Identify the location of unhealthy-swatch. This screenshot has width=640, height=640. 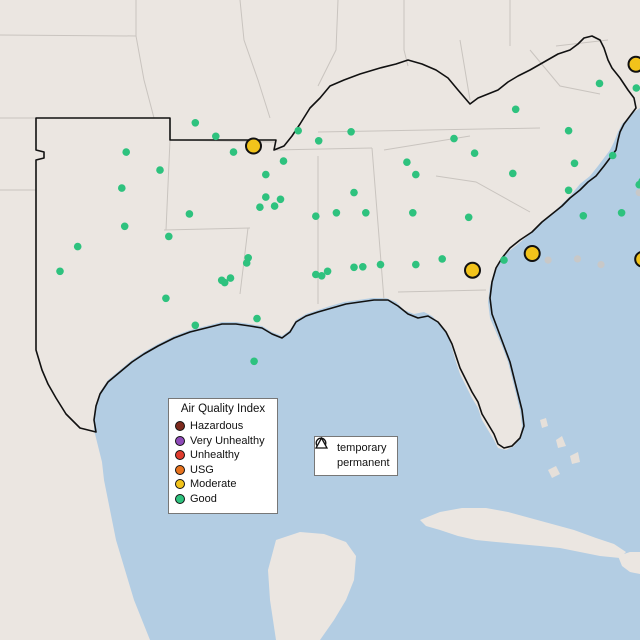
(180, 455).